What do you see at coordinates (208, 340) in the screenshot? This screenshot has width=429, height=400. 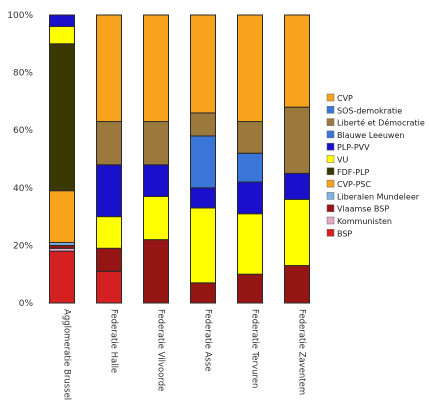 I see `category-label: Federatie Asse` at bounding box center [208, 340].